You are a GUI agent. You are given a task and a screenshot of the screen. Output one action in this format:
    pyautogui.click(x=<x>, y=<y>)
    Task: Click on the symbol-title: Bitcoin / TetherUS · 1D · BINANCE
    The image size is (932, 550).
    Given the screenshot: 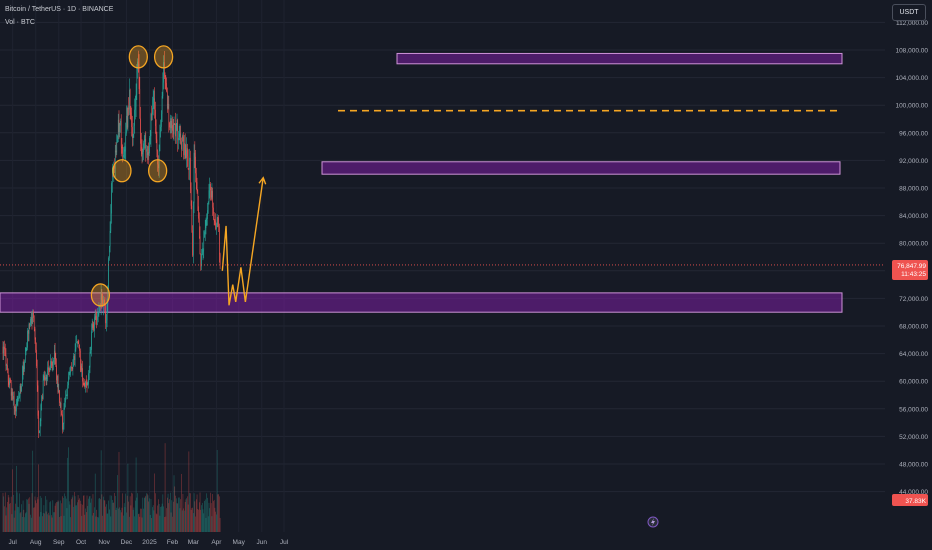 What is the action you would take?
    pyautogui.click(x=59, y=9)
    